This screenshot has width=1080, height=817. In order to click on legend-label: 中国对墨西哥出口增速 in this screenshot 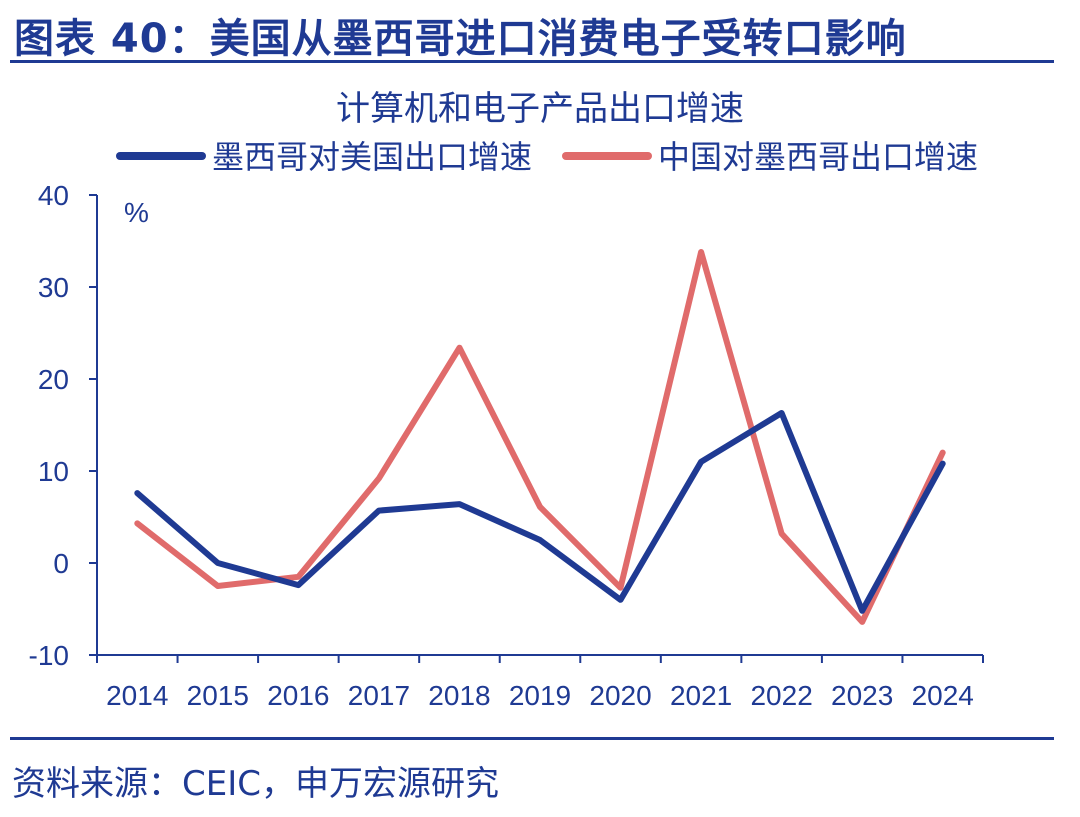, I will do `click(818, 157)`.